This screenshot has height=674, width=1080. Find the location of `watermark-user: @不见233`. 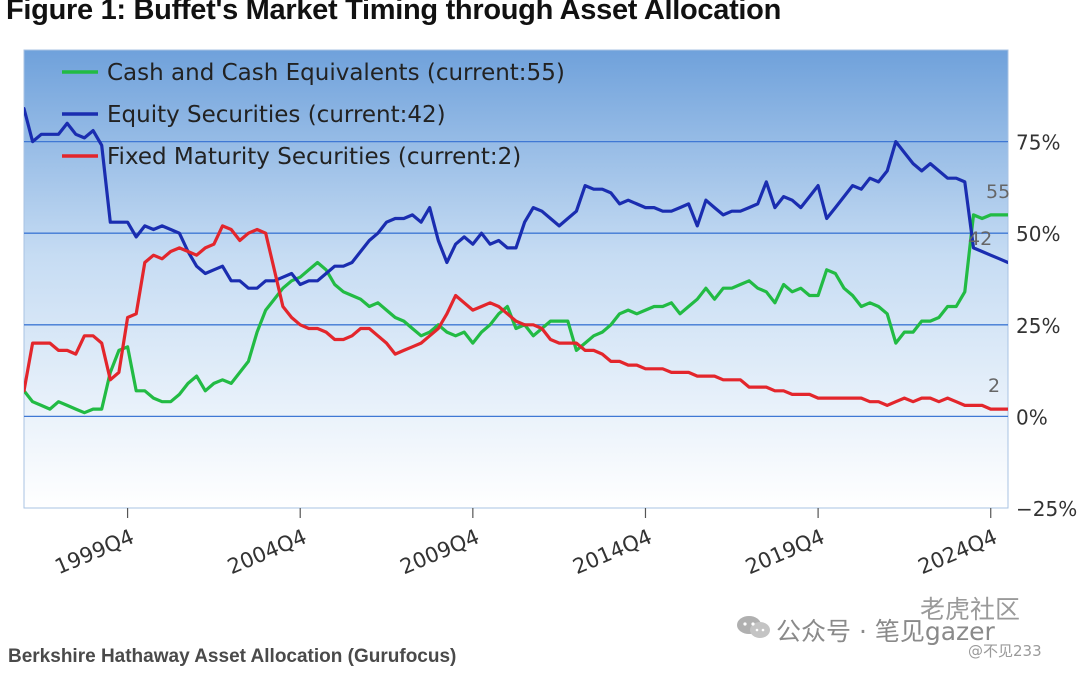

watermark-user: @不见233 is located at coordinates (1005, 651).